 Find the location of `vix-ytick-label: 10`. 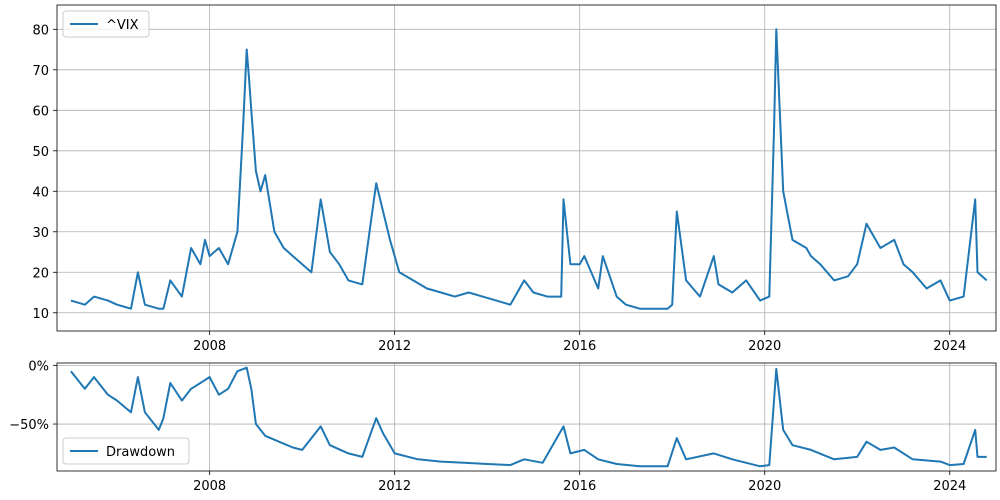

vix-ytick-label: 10 is located at coordinates (40, 314).